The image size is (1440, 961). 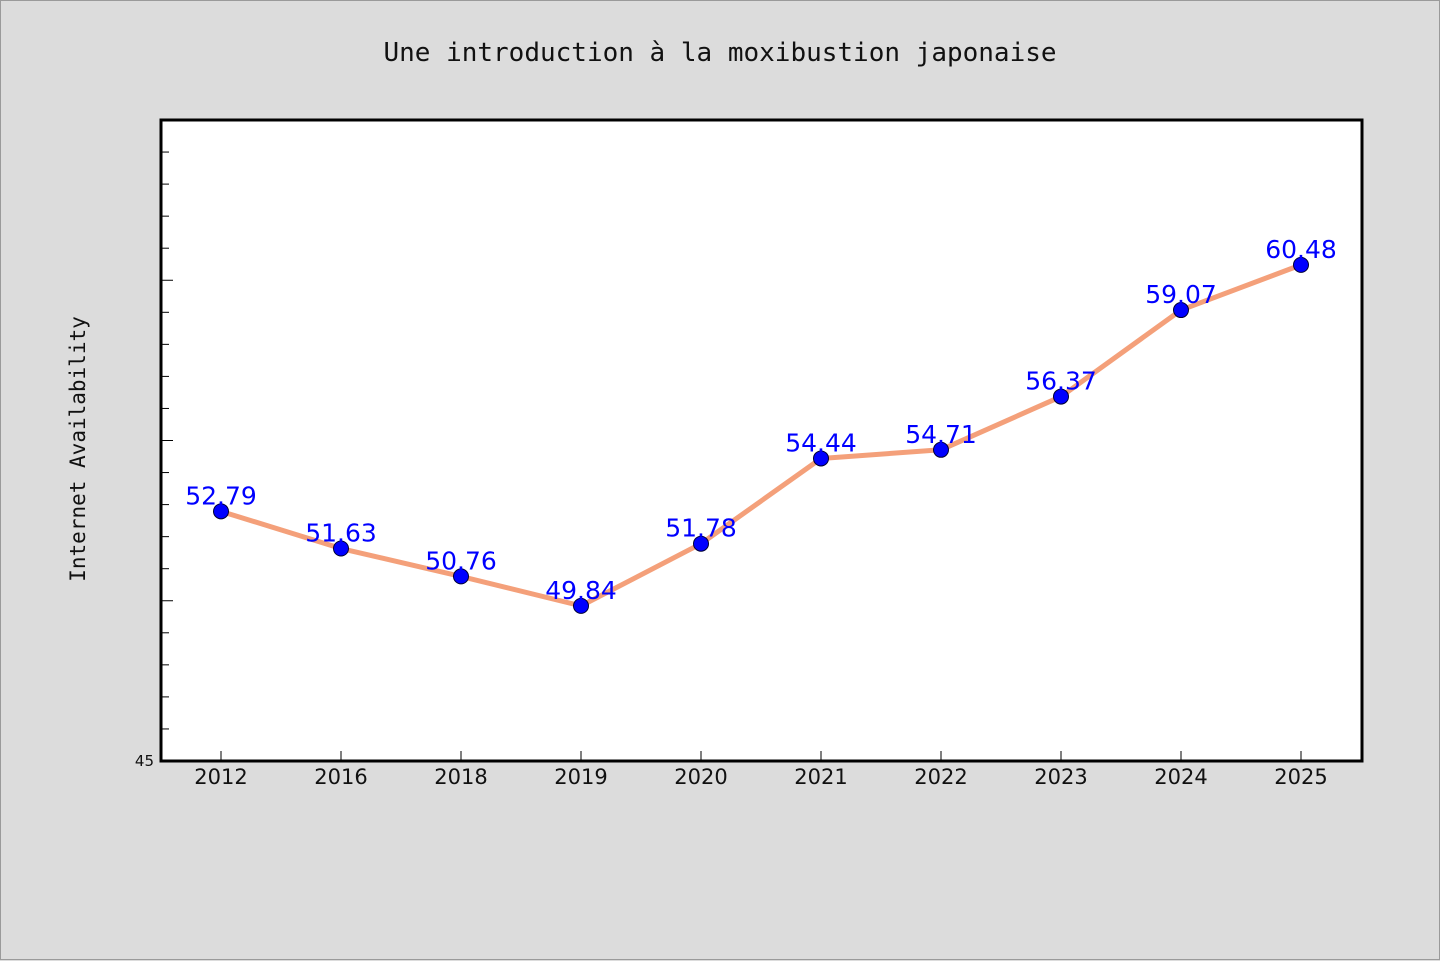 I want to click on data-label: 51.78, so click(x=701, y=528).